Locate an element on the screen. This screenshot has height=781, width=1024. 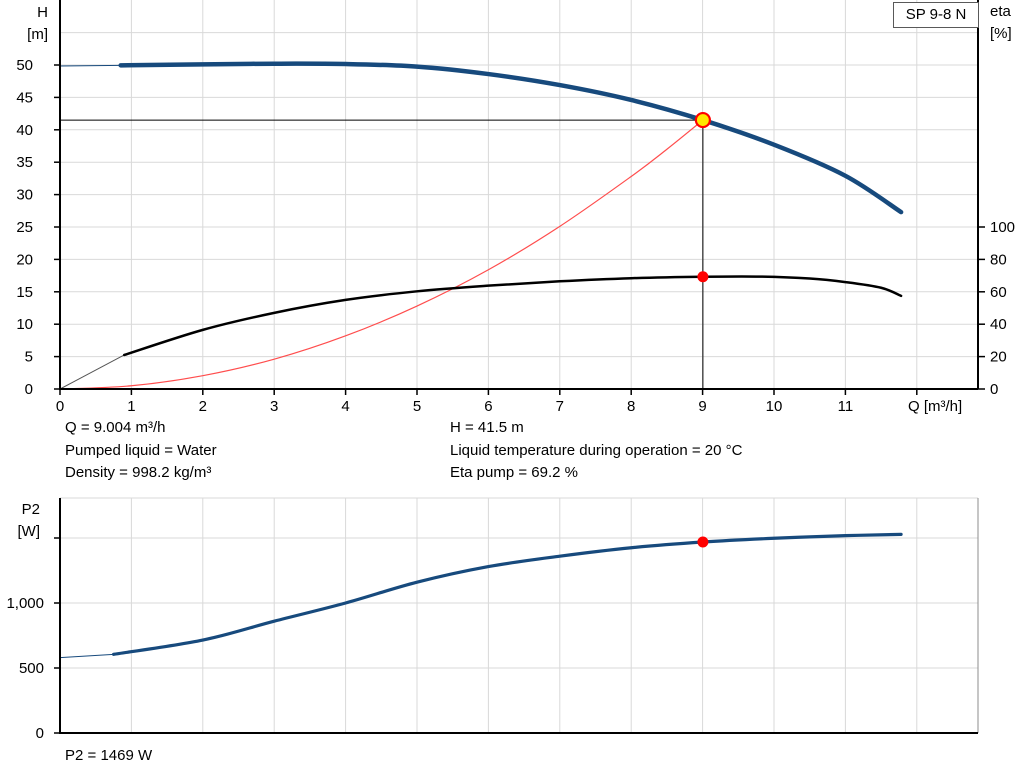
tick-label: 11 is located at coordinates (846, 406).